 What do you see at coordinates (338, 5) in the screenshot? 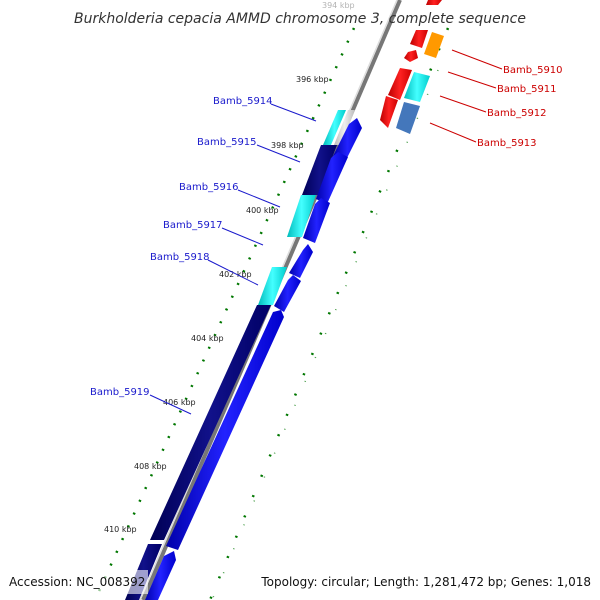
I see `tick-label-394: 394 kbp` at bounding box center [338, 5].